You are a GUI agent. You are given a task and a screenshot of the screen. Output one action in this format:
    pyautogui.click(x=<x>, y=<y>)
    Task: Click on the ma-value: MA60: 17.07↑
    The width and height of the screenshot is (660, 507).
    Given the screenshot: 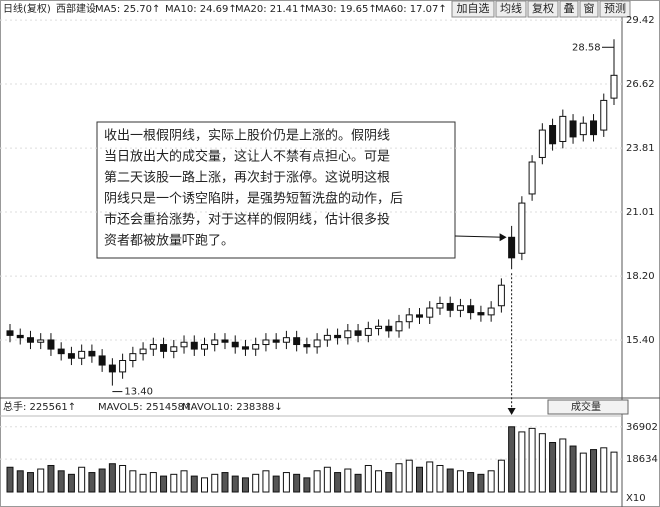 What is the action you would take?
    pyautogui.click(x=411, y=9)
    